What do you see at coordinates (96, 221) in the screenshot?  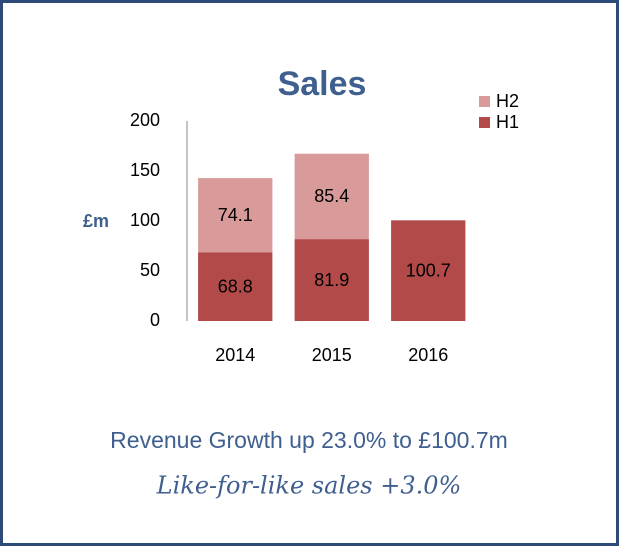 I see `y-axis-label: £m` at bounding box center [96, 221].